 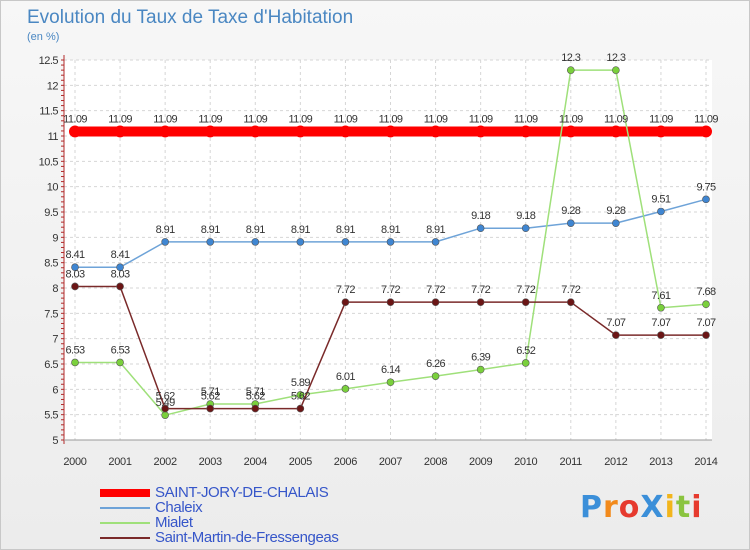 I want to click on legend-label: Chaleix, so click(x=179, y=507).